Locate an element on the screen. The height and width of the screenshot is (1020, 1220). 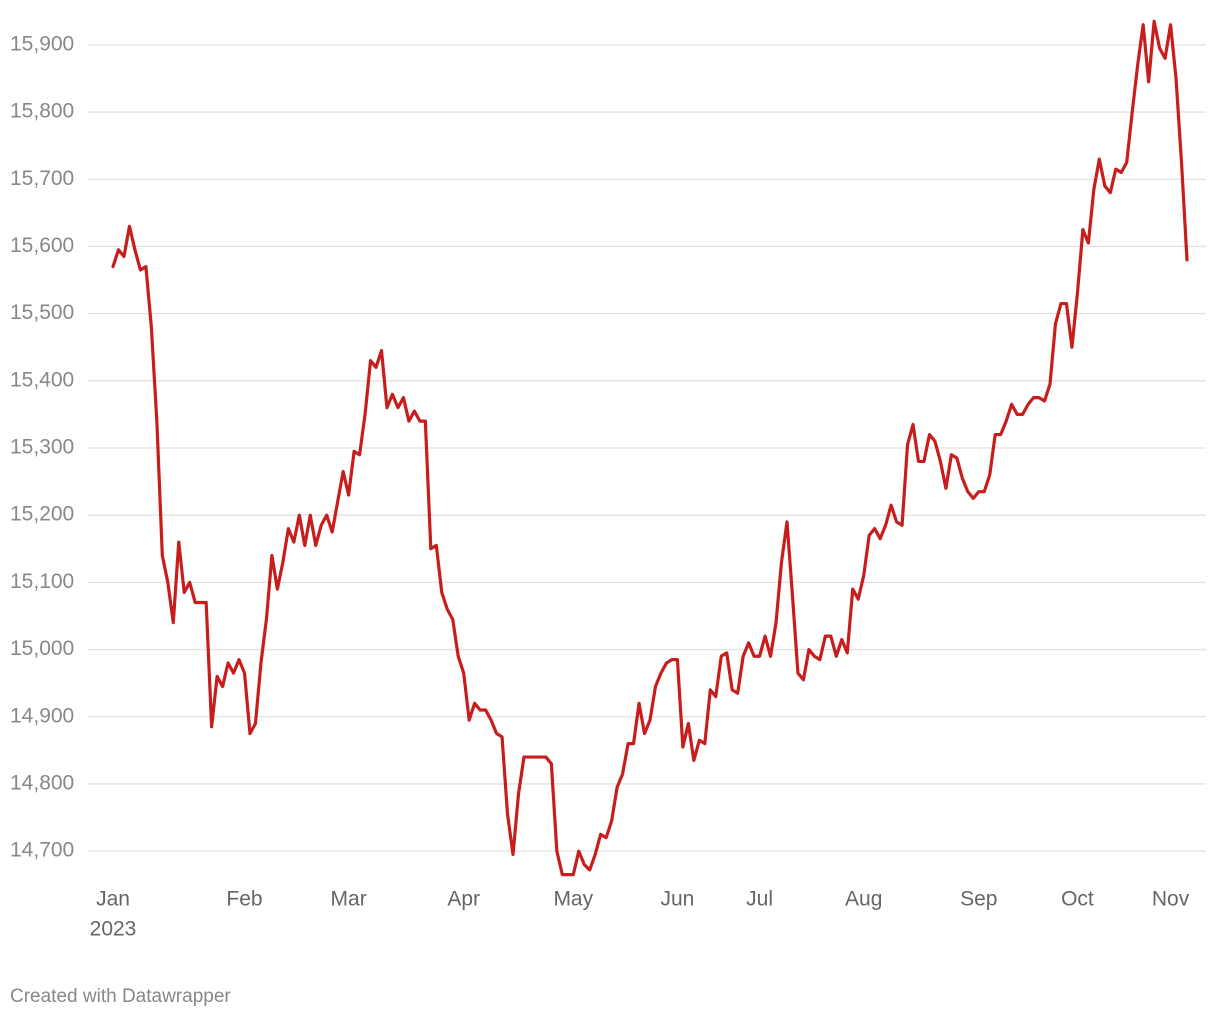
x-tick-label: Jun is located at coordinates (677, 899).